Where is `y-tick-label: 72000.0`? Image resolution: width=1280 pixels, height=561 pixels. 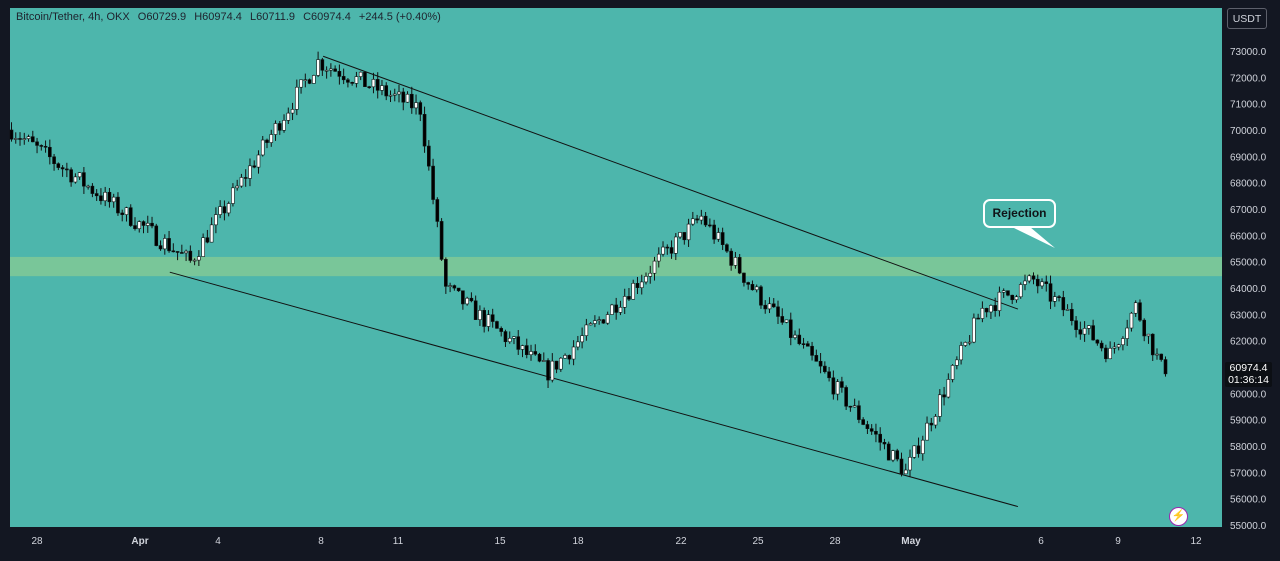
y-tick-label: 72000.0 is located at coordinates (1248, 78).